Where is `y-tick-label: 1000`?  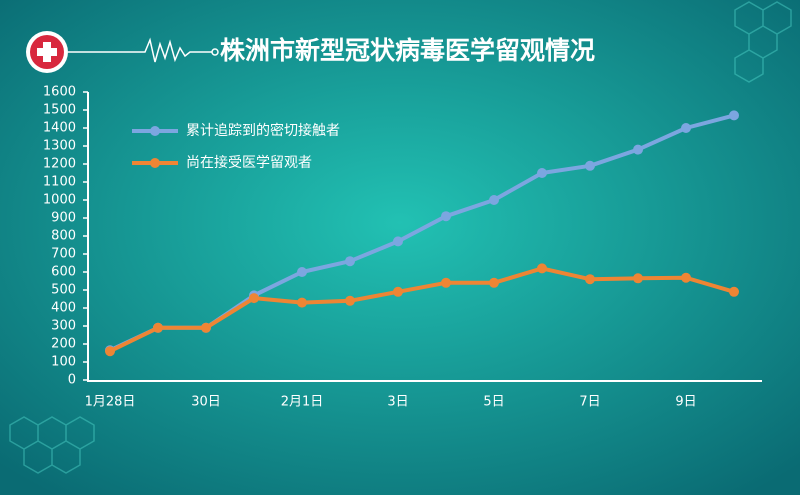 y-tick-label: 1000 is located at coordinates (59, 200).